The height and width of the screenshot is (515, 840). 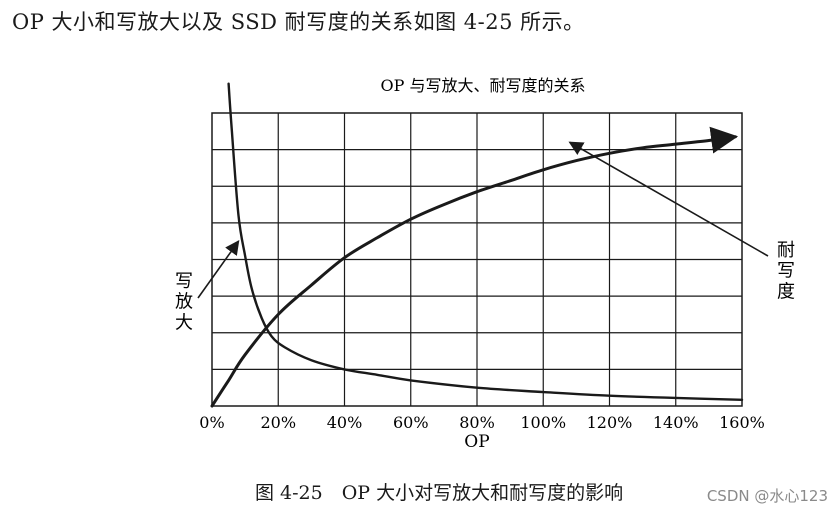 What do you see at coordinates (543, 422) in the screenshot?
I see `x-tick-label: 100%` at bounding box center [543, 422].